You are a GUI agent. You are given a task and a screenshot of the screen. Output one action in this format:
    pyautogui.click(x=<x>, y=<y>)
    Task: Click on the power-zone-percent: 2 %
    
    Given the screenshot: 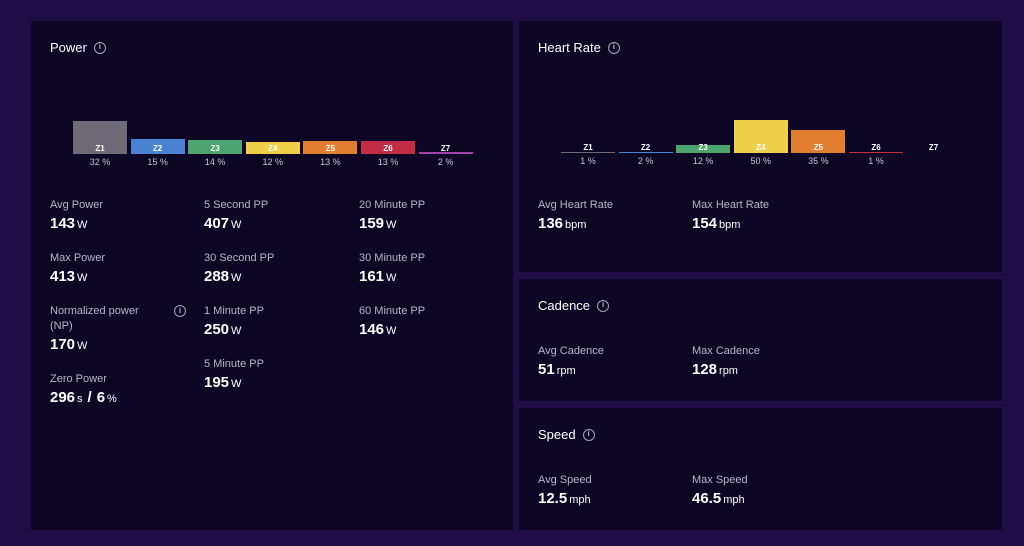 What is the action you would take?
    pyautogui.click(x=445, y=162)
    